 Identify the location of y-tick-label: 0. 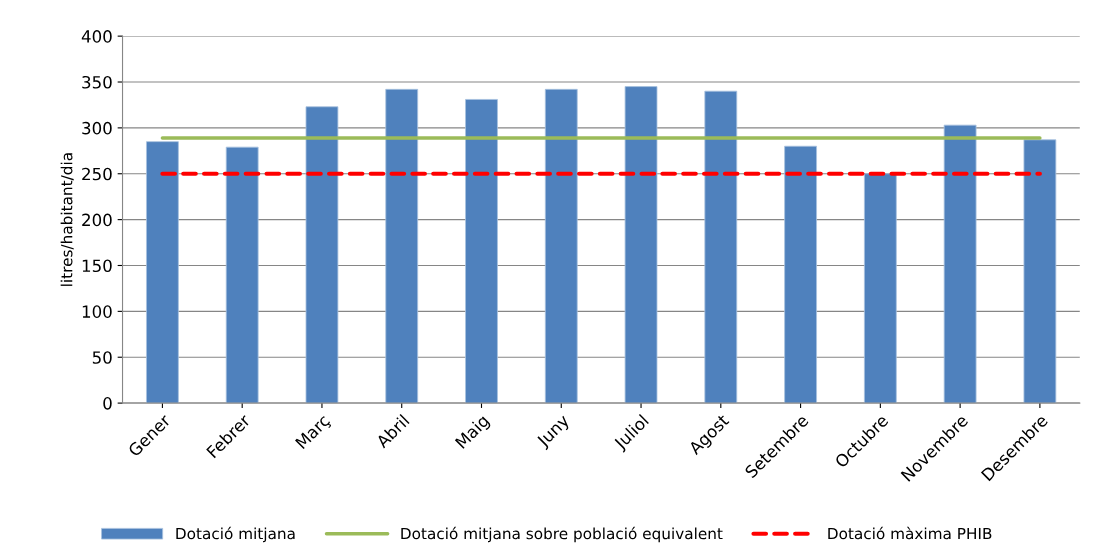
(107, 403).